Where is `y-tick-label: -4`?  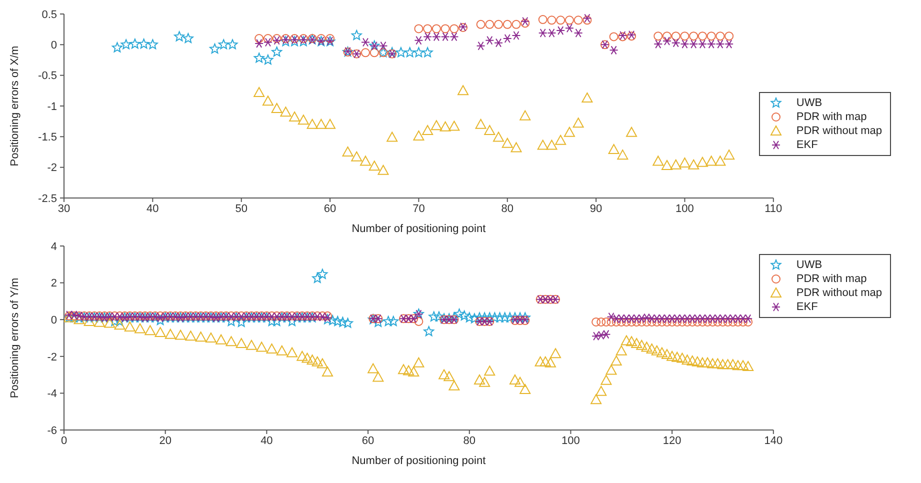
y-tick-label: -4 is located at coordinates (52, 394).